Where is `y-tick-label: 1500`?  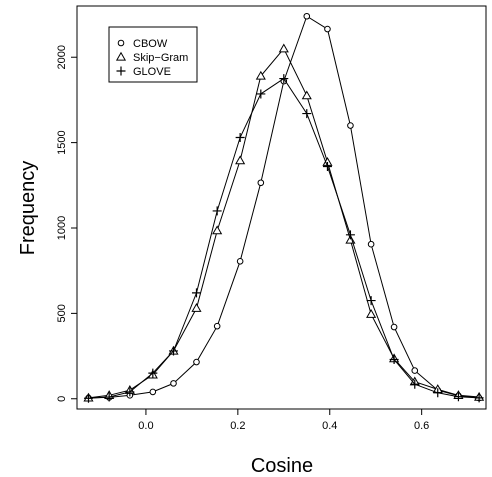 y-tick-label: 1500 is located at coordinates (62, 142).